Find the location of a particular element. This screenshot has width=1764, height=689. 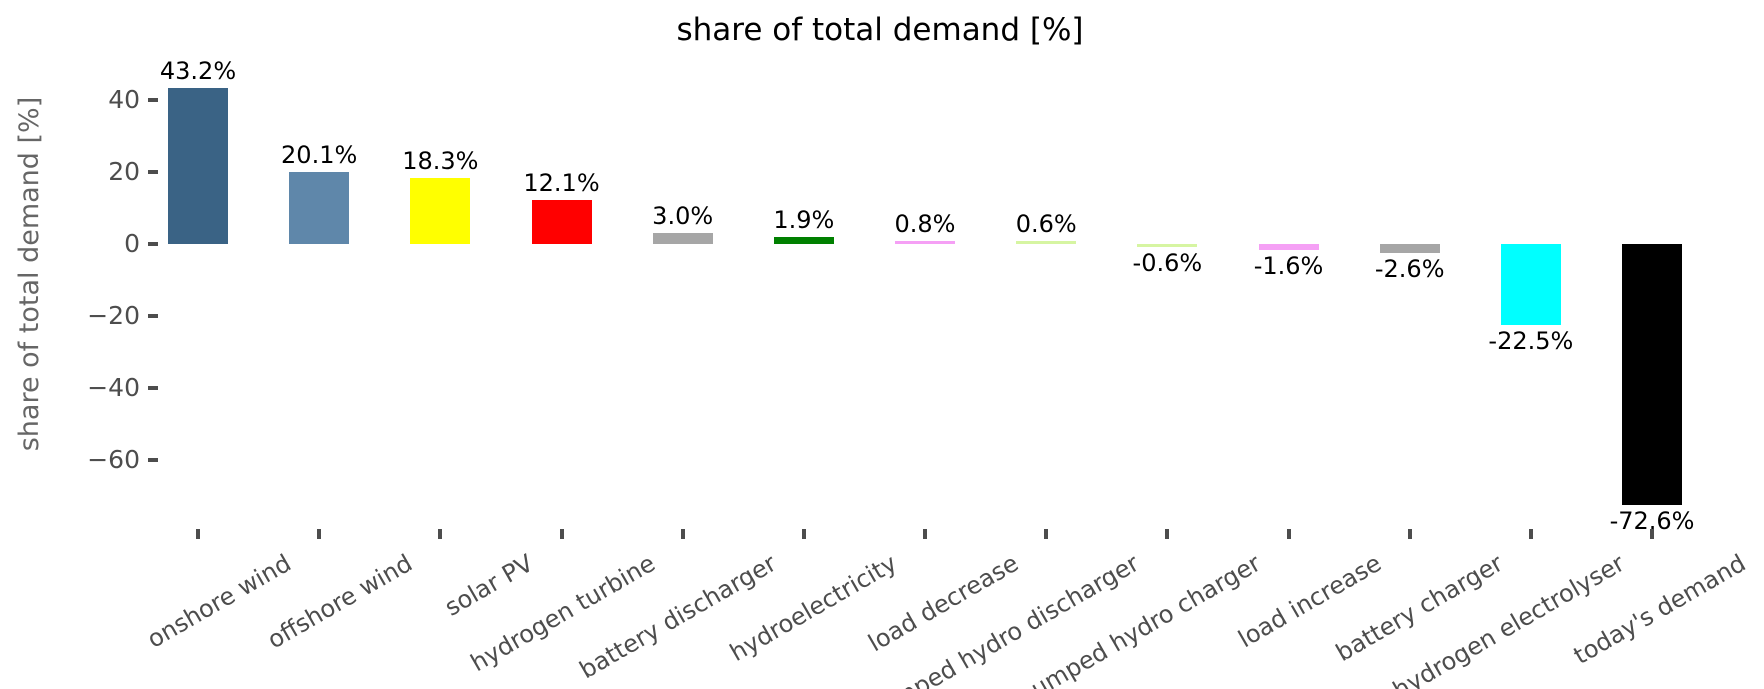

bar-pumped-hydro-charger is located at coordinates (1167, 245).